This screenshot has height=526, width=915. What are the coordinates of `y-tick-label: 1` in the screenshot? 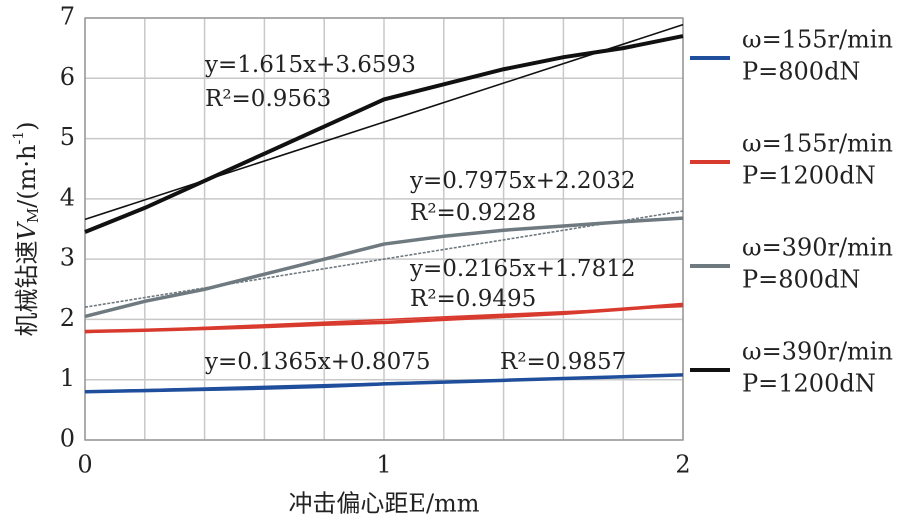 It's located at (67, 378).